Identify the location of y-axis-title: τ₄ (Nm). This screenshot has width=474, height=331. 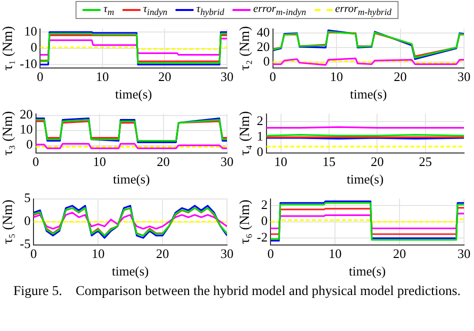
(246, 133).